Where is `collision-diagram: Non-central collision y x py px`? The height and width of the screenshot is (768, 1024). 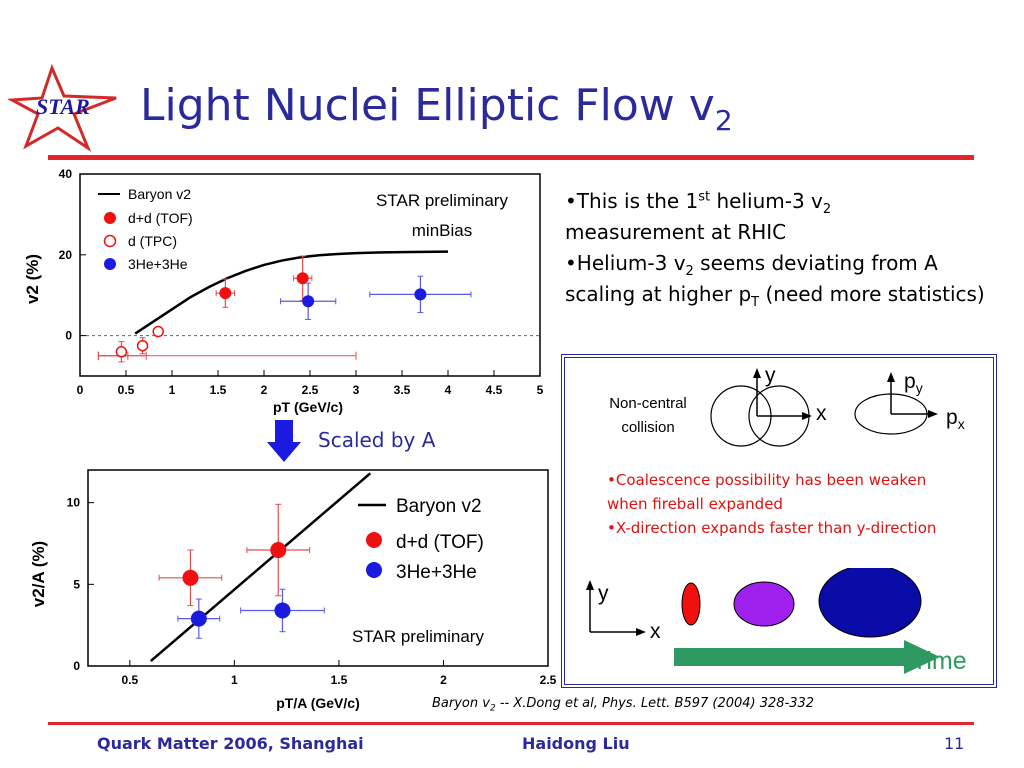
collision-diagram: Non-central collision y x py px is located at coordinates (787, 405).